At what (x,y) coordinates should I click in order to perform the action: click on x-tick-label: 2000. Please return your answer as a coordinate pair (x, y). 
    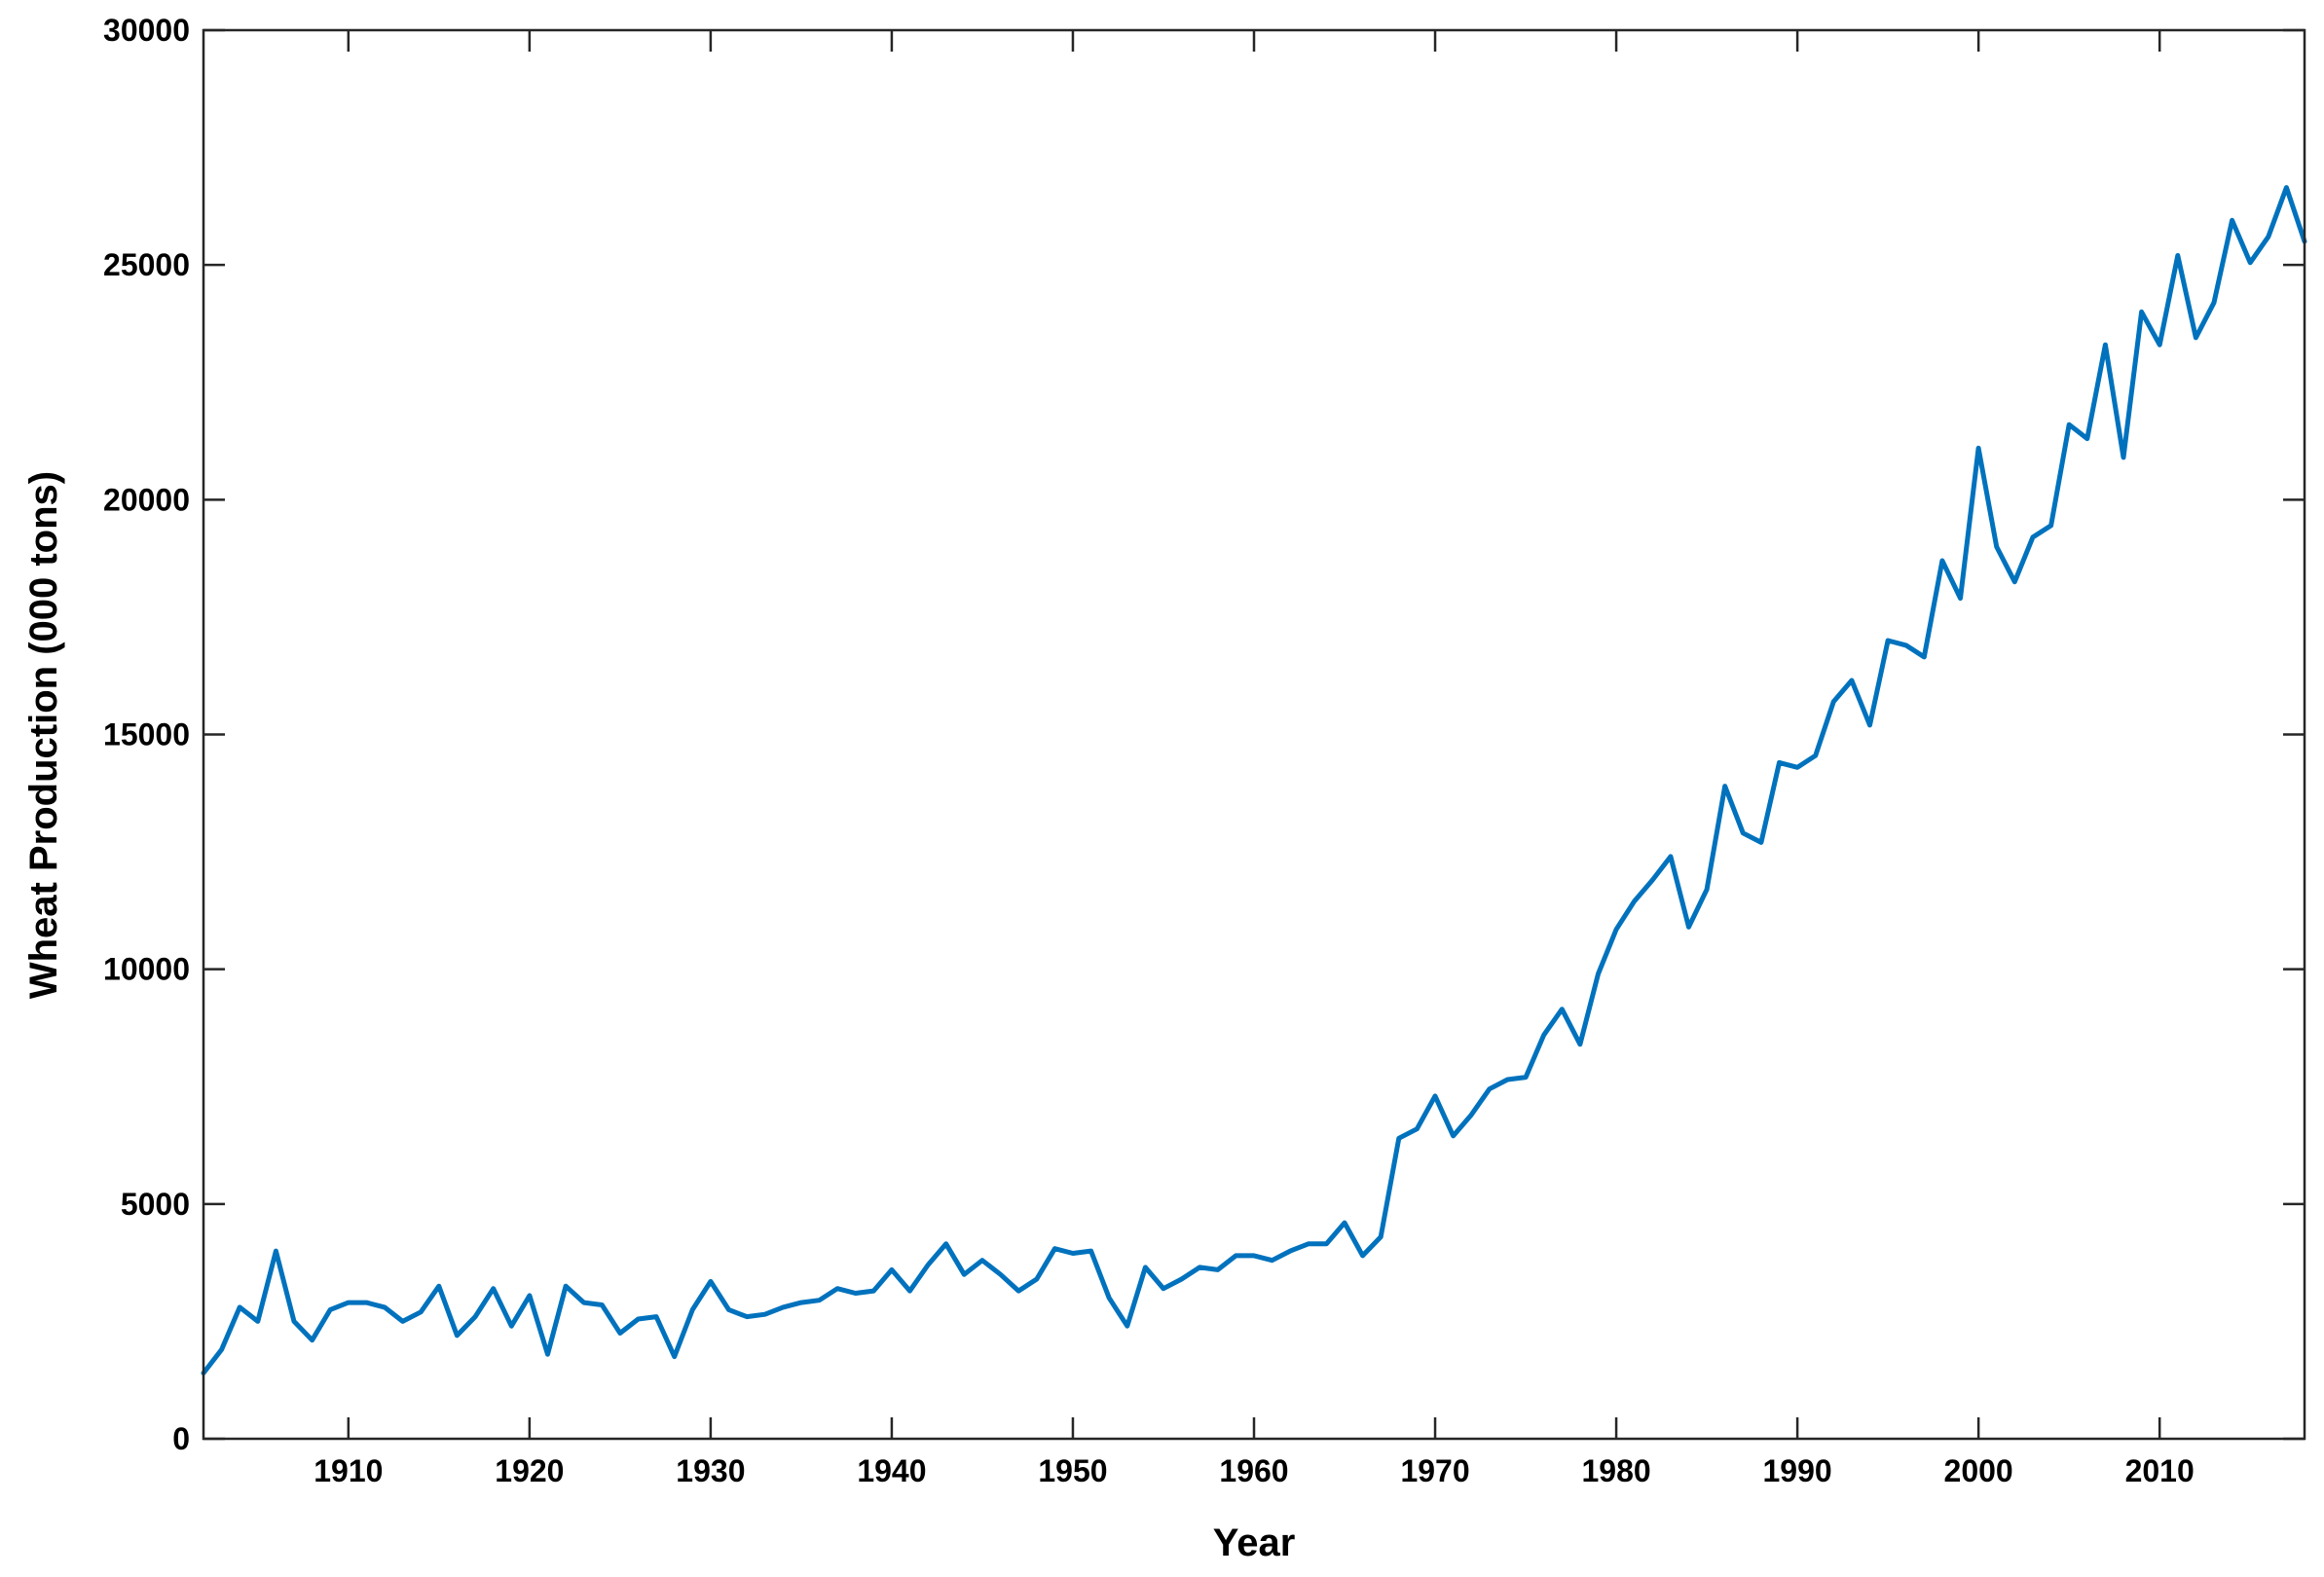
    Looking at the image, I should click on (1978, 1470).